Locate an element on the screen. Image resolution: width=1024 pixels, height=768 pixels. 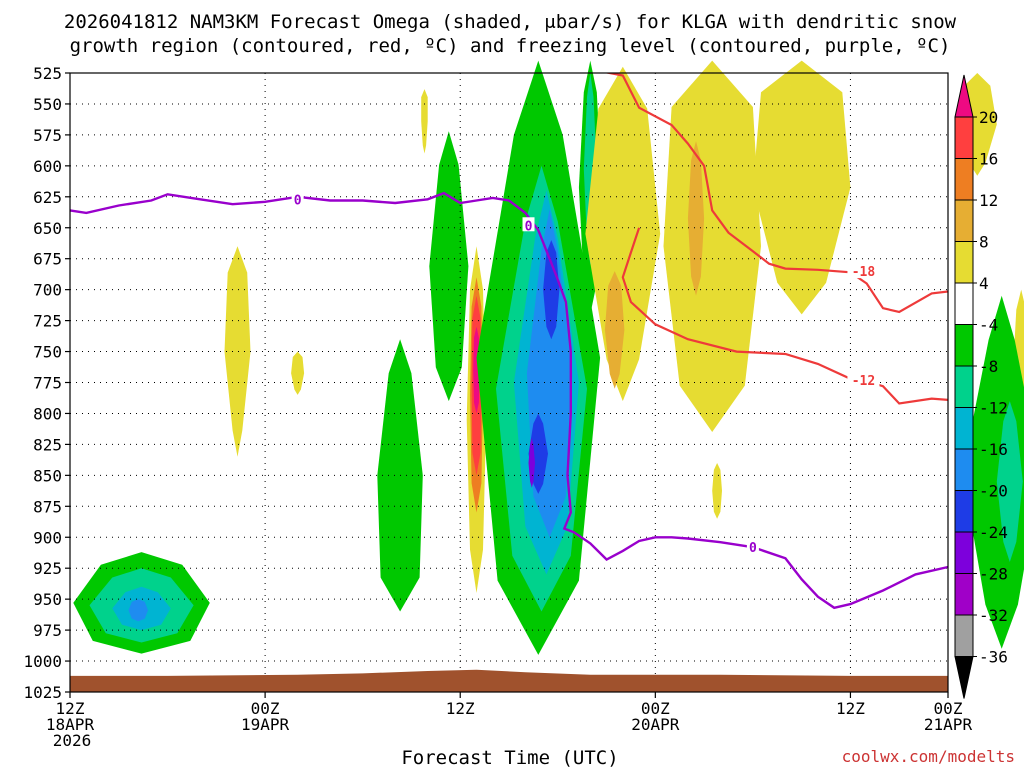
y-tick-label: 550 is located at coordinates (47, 104).